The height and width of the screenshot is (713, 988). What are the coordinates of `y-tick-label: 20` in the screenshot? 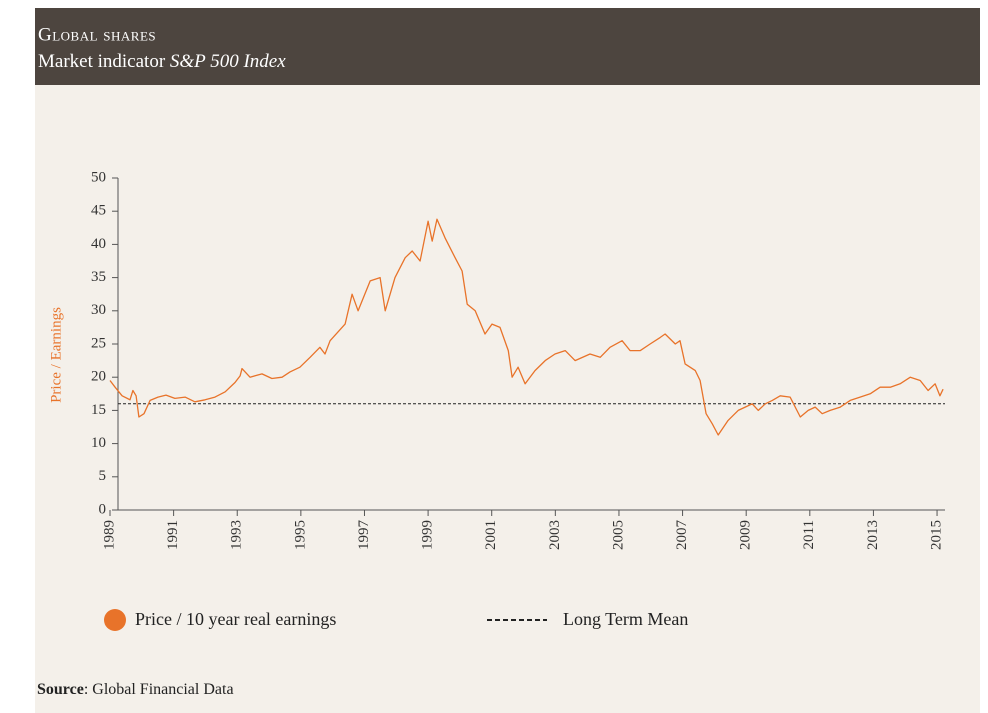 It's located at (98, 377).